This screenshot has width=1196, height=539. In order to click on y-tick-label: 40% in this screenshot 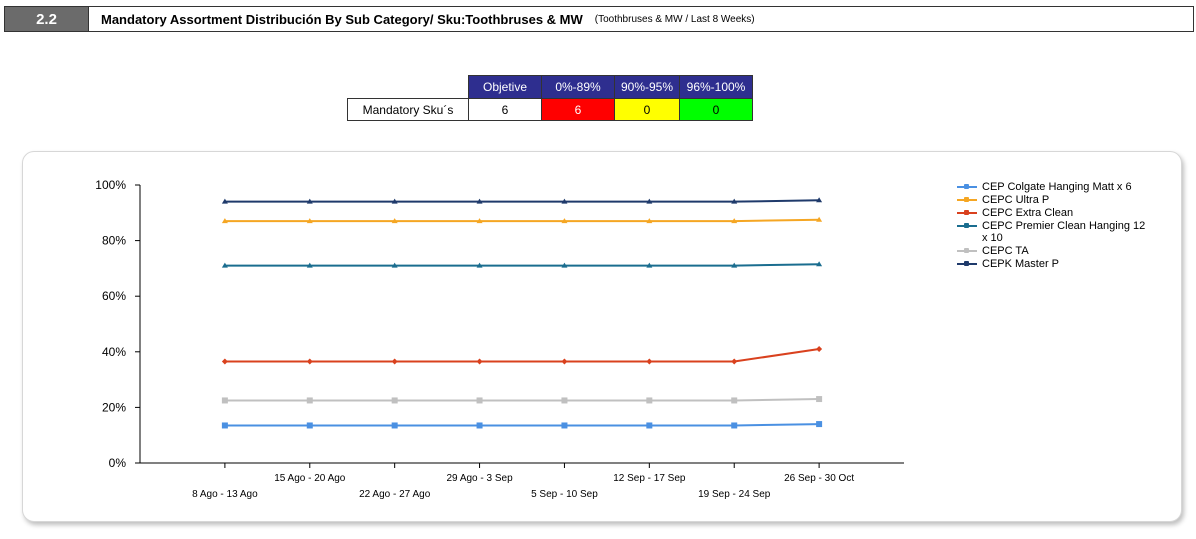, I will do `click(114, 352)`.